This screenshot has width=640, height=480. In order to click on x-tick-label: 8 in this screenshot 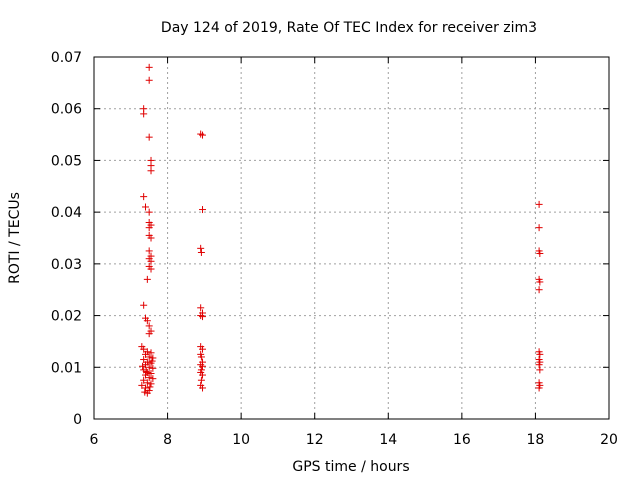, I will do `click(167, 440)`.